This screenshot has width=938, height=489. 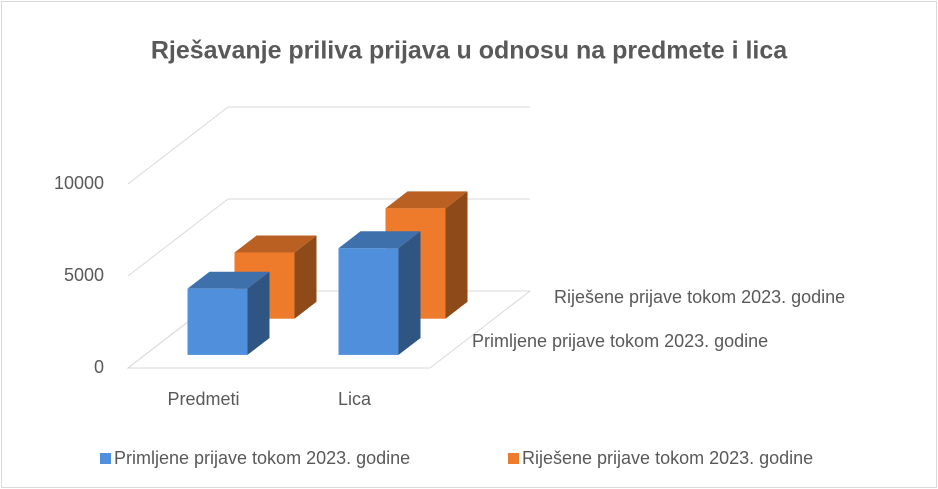 What do you see at coordinates (203, 399) in the screenshot?
I see `x-tick-label: Predmeti` at bounding box center [203, 399].